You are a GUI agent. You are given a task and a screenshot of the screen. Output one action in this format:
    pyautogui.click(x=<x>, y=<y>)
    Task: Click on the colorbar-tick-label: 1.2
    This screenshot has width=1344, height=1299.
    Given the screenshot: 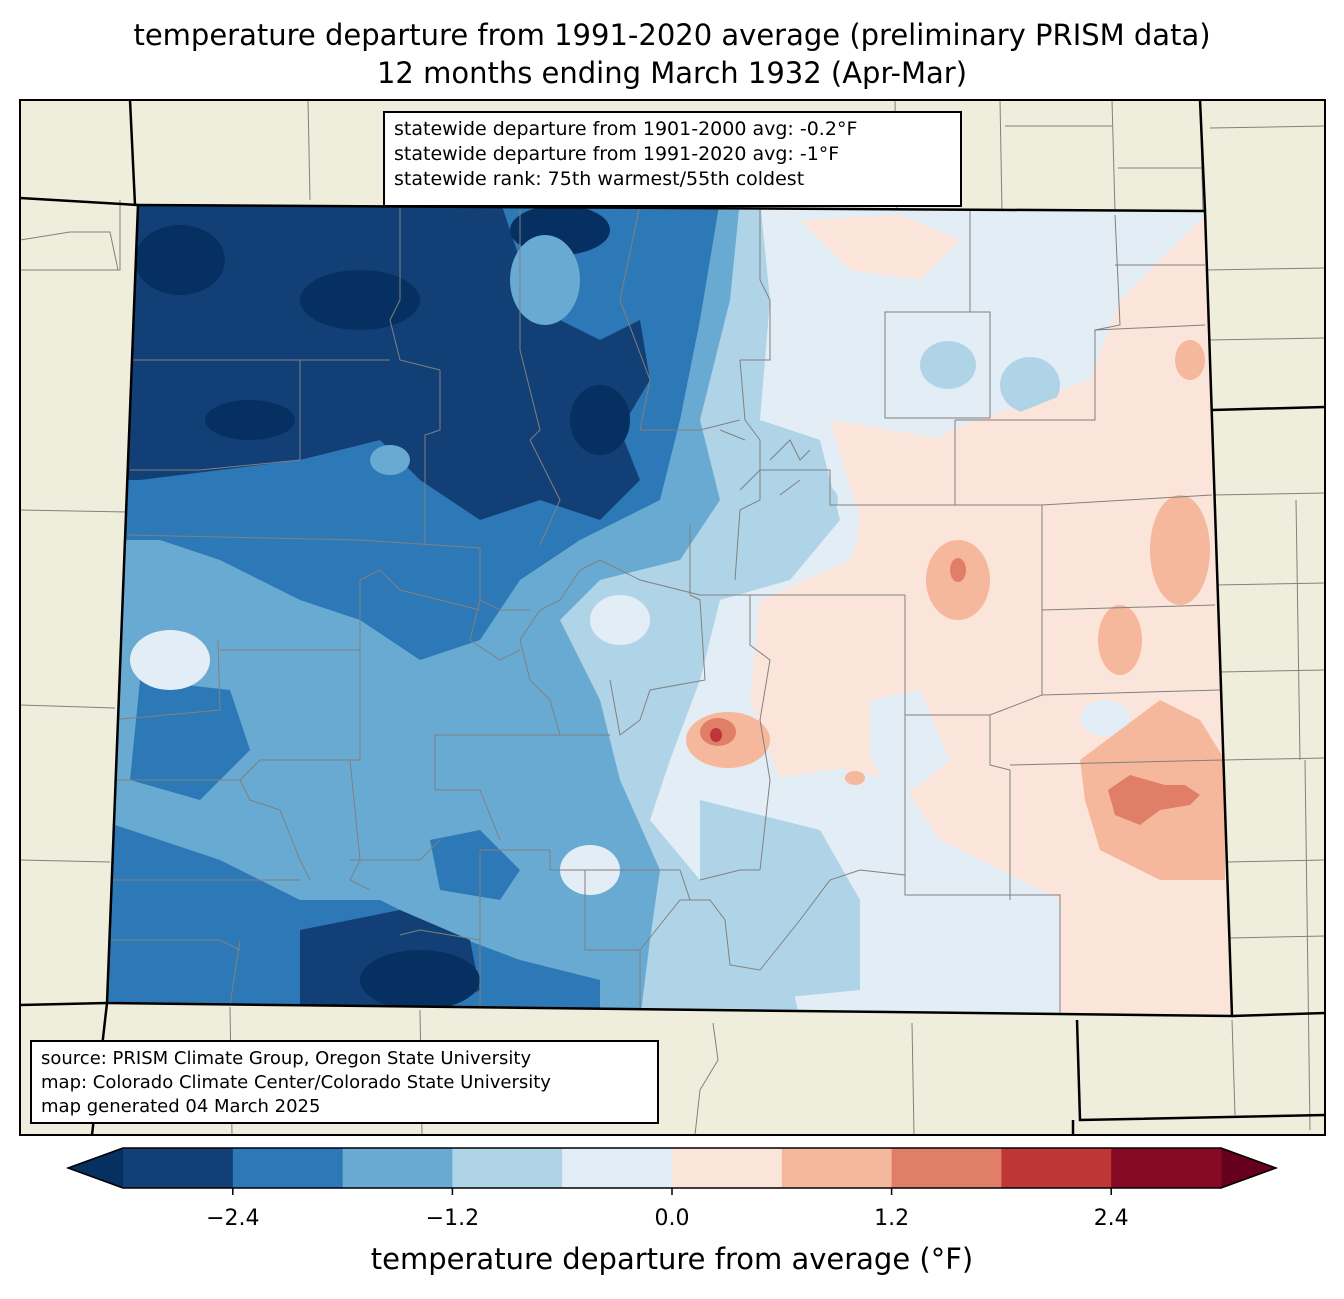 What is the action you would take?
    pyautogui.click(x=892, y=1218)
    